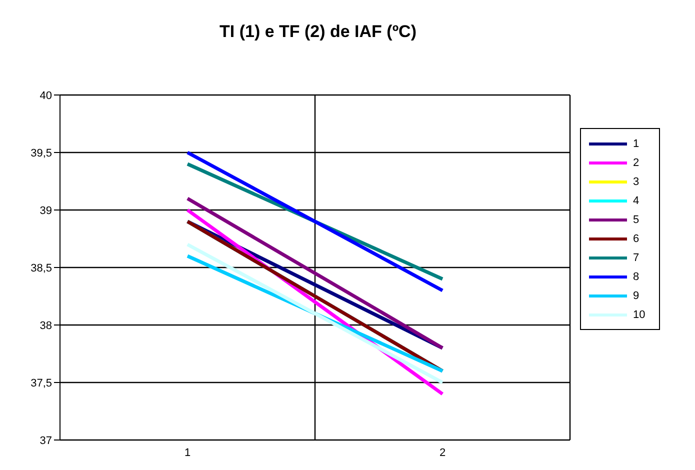 Image resolution: width=695 pixels, height=470 pixels. What do you see at coordinates (636, 144) in the screenshot?
I see `legend-label: 1` at bounding box center [636, 144].